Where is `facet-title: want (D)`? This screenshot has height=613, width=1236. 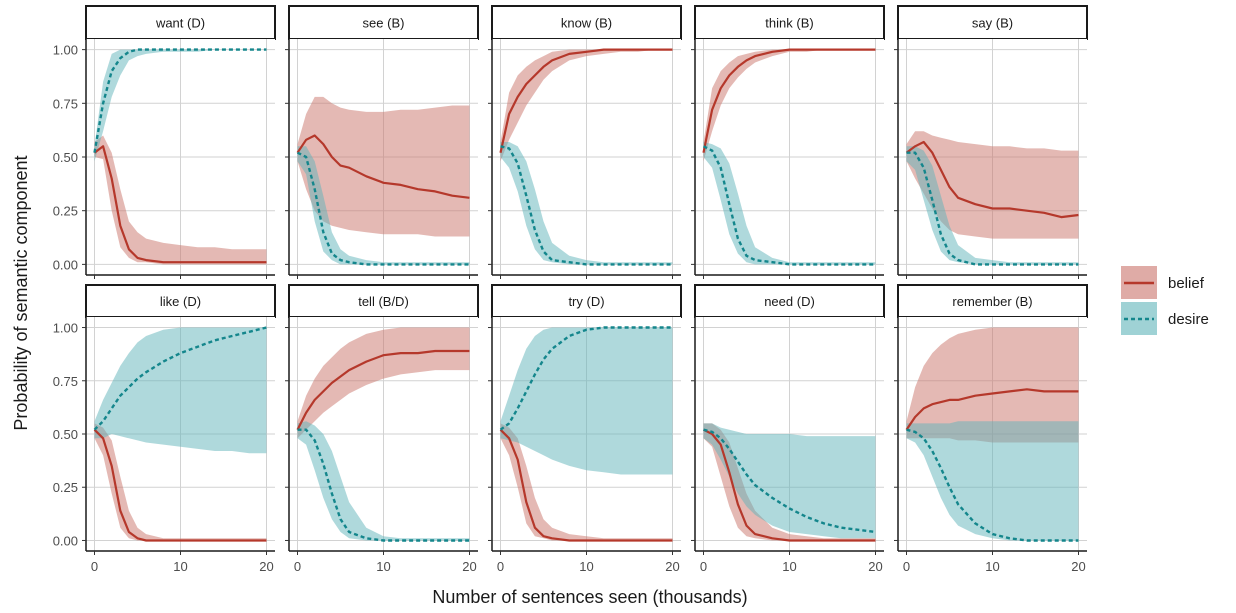 facet-title: want (D) is located at coordinates (180, 23).